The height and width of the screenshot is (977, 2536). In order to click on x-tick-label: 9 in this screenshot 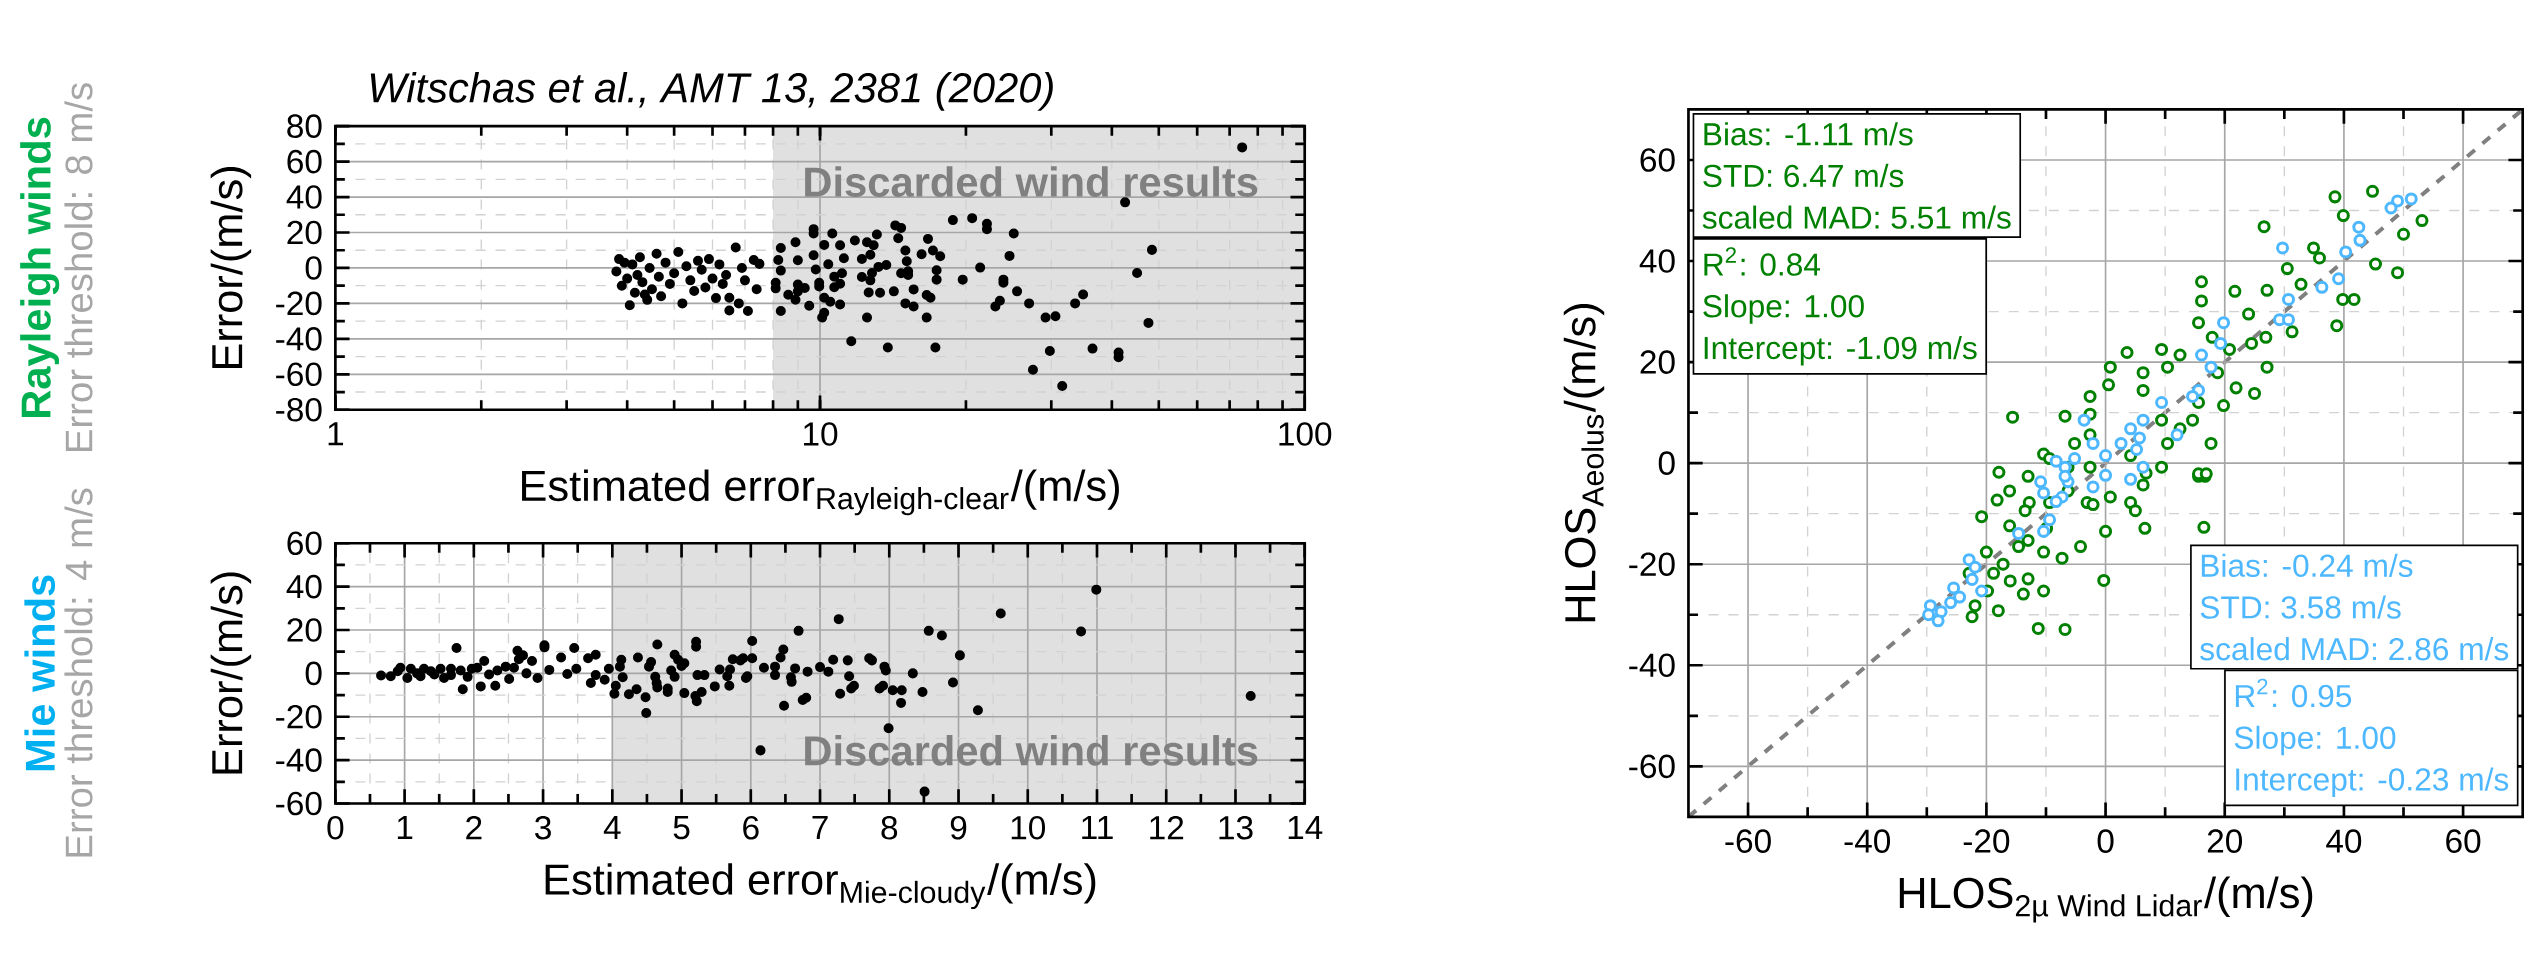, I will do `click(958, 827)`.